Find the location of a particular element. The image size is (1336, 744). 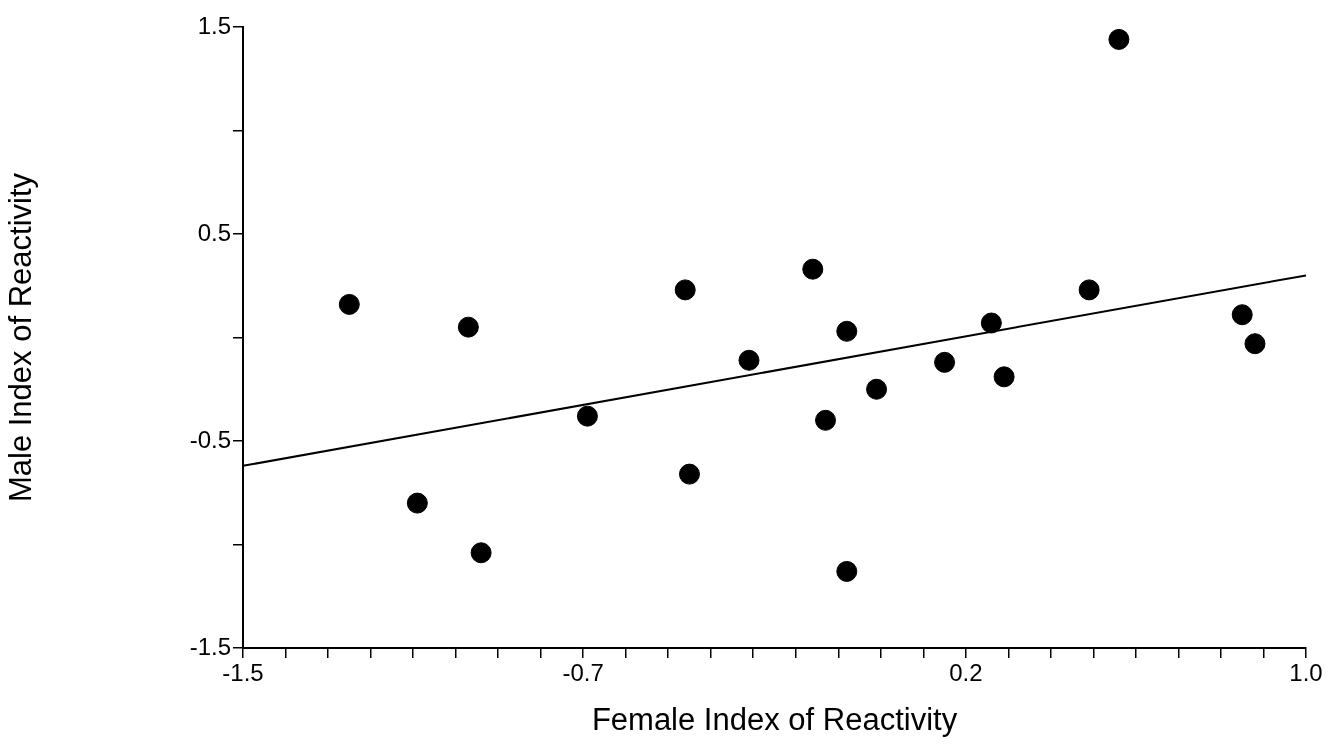

x-tick-label: -1.5 is located at coordinates (243, 673).